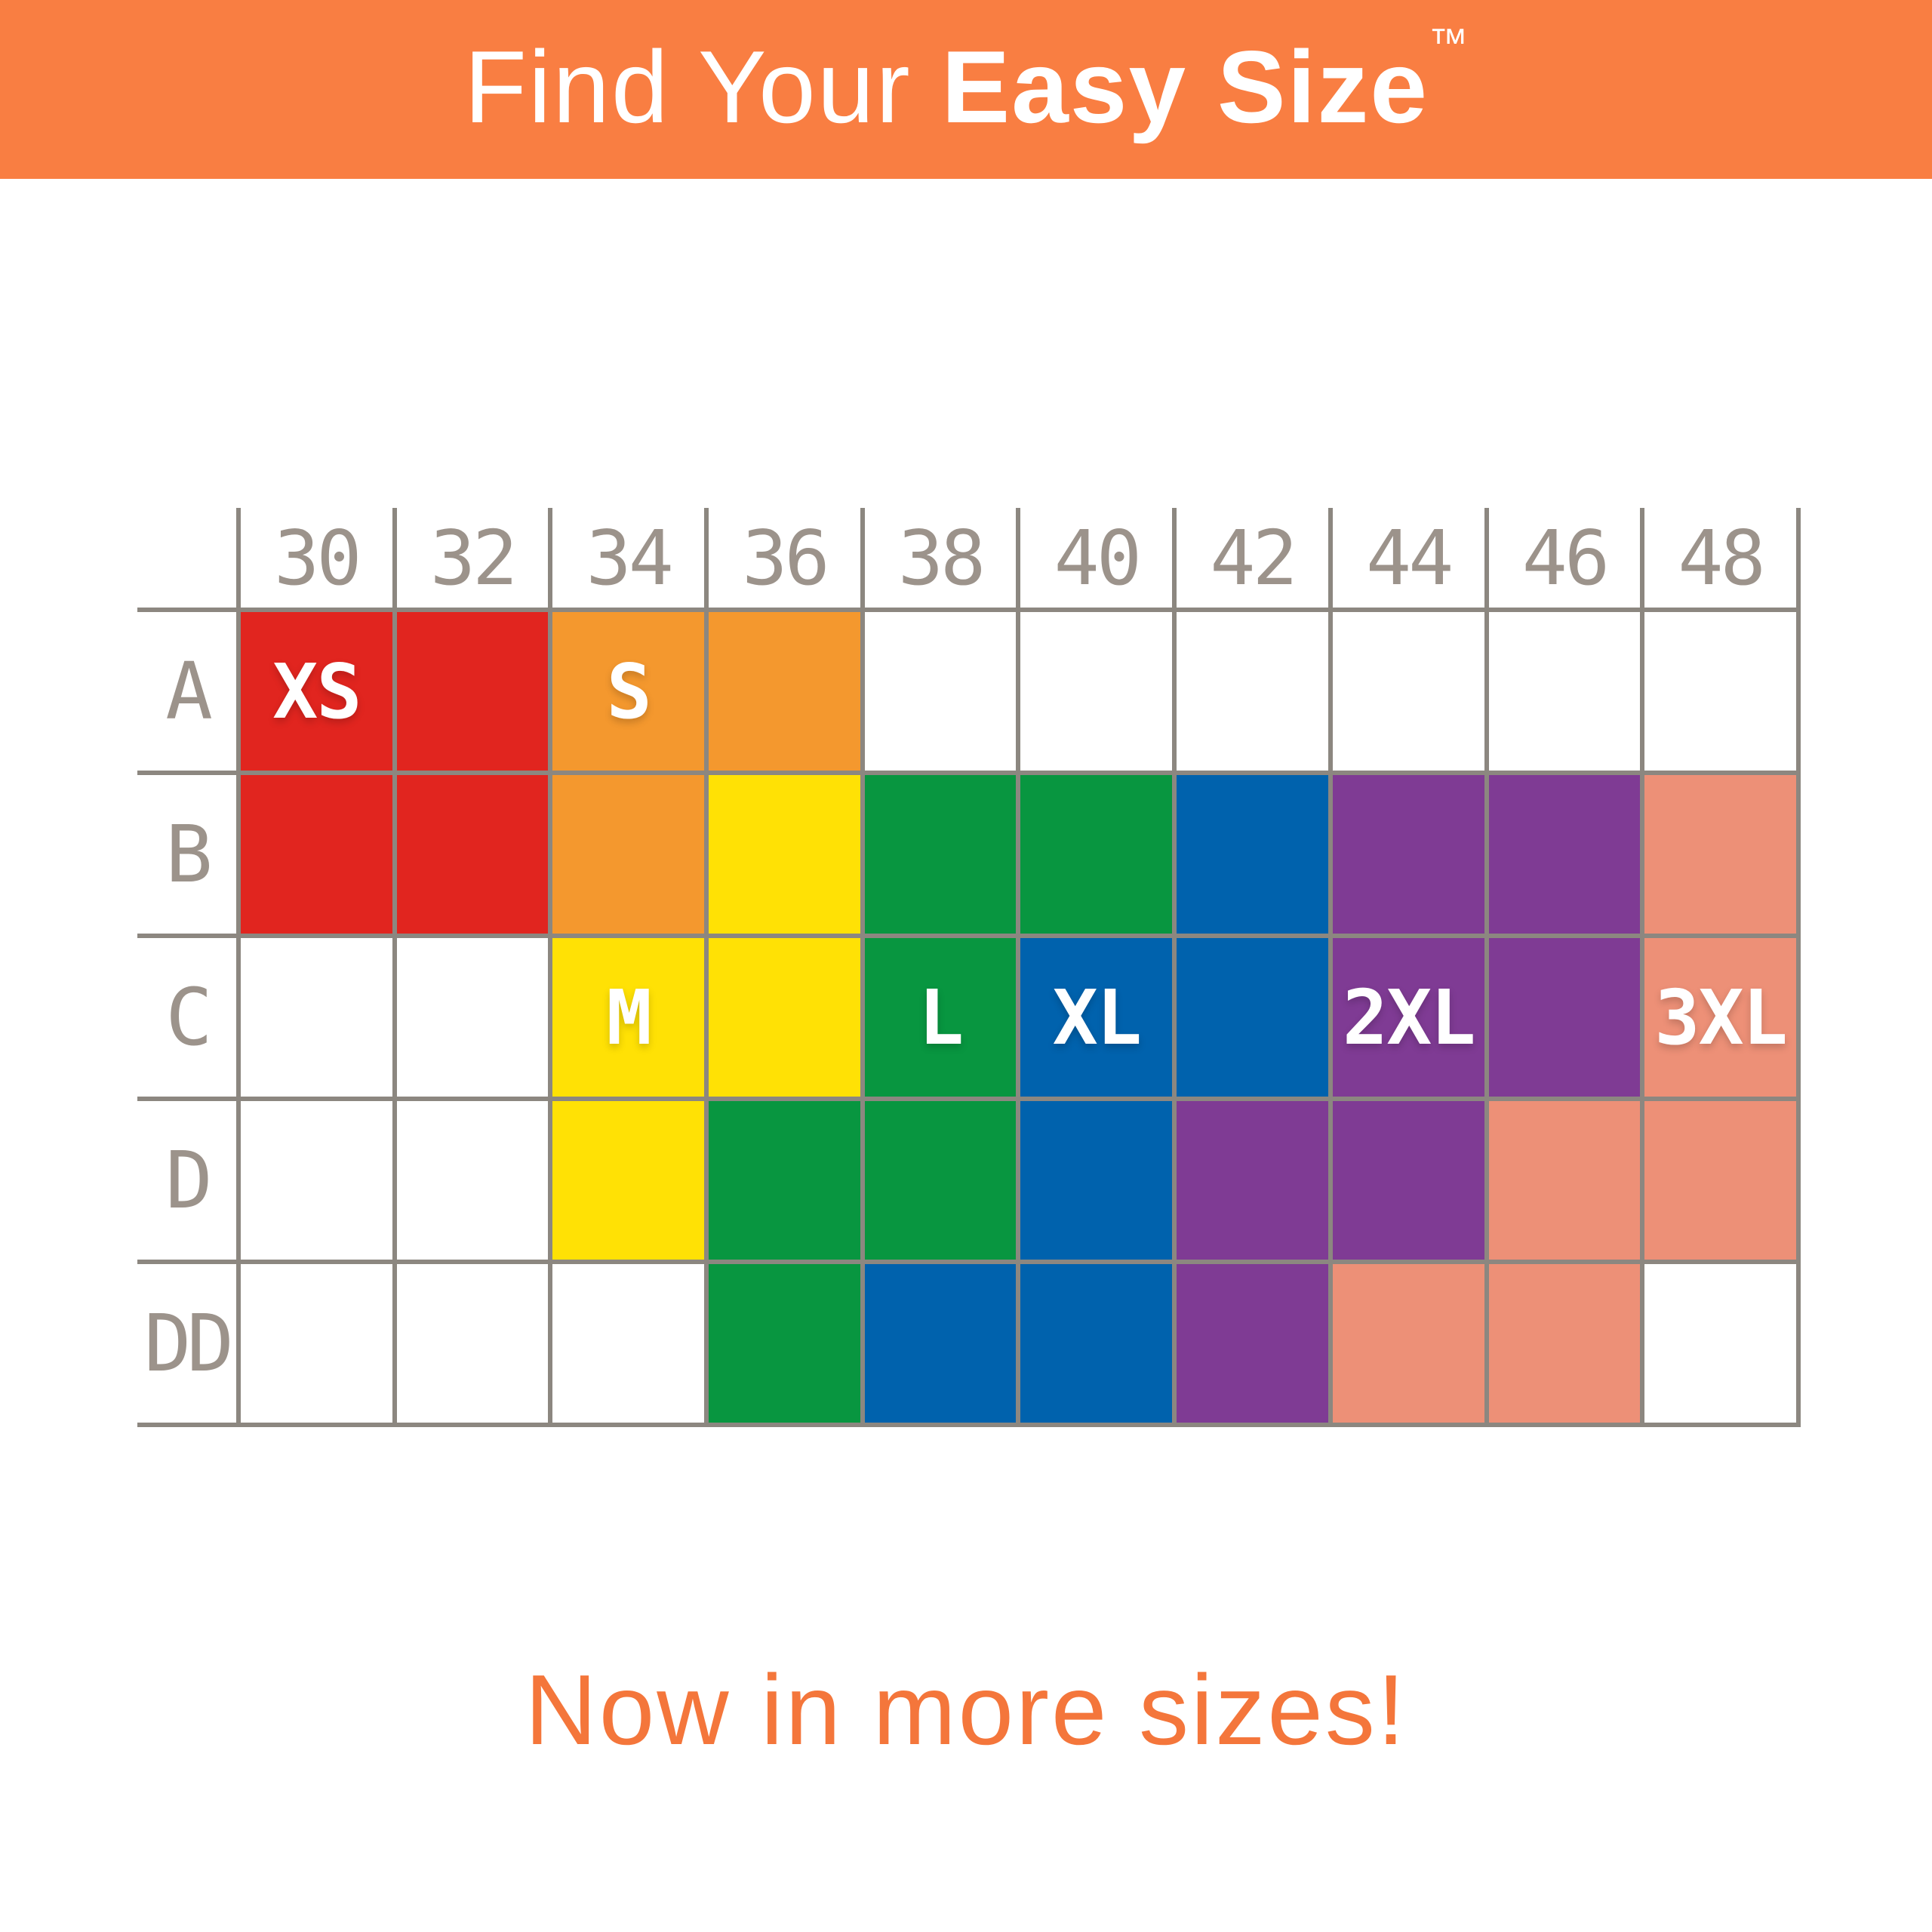  I want to click on row-label-A: A, so click(186, 691).